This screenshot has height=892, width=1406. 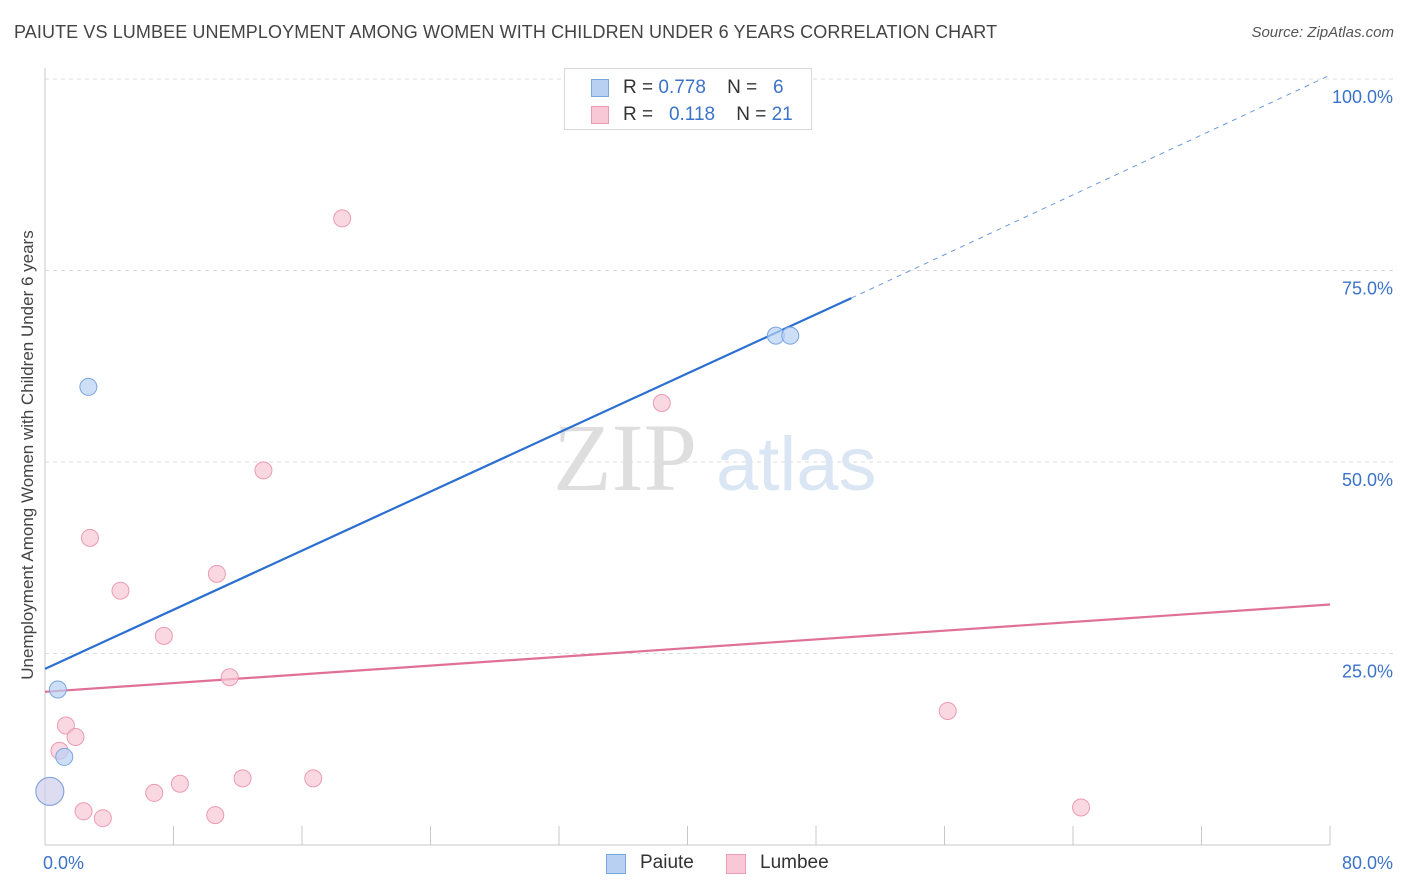 I want to click on paiute-swatch, so click(x=600, y=88).